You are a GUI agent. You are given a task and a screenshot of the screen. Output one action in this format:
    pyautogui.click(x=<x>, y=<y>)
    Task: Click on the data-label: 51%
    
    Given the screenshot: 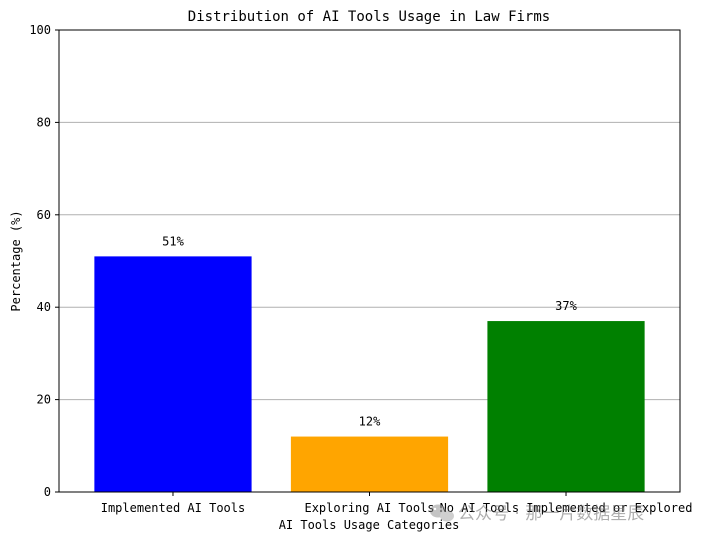 What is the action you would take?
    pyautogui.click(x=173, y=241)
    